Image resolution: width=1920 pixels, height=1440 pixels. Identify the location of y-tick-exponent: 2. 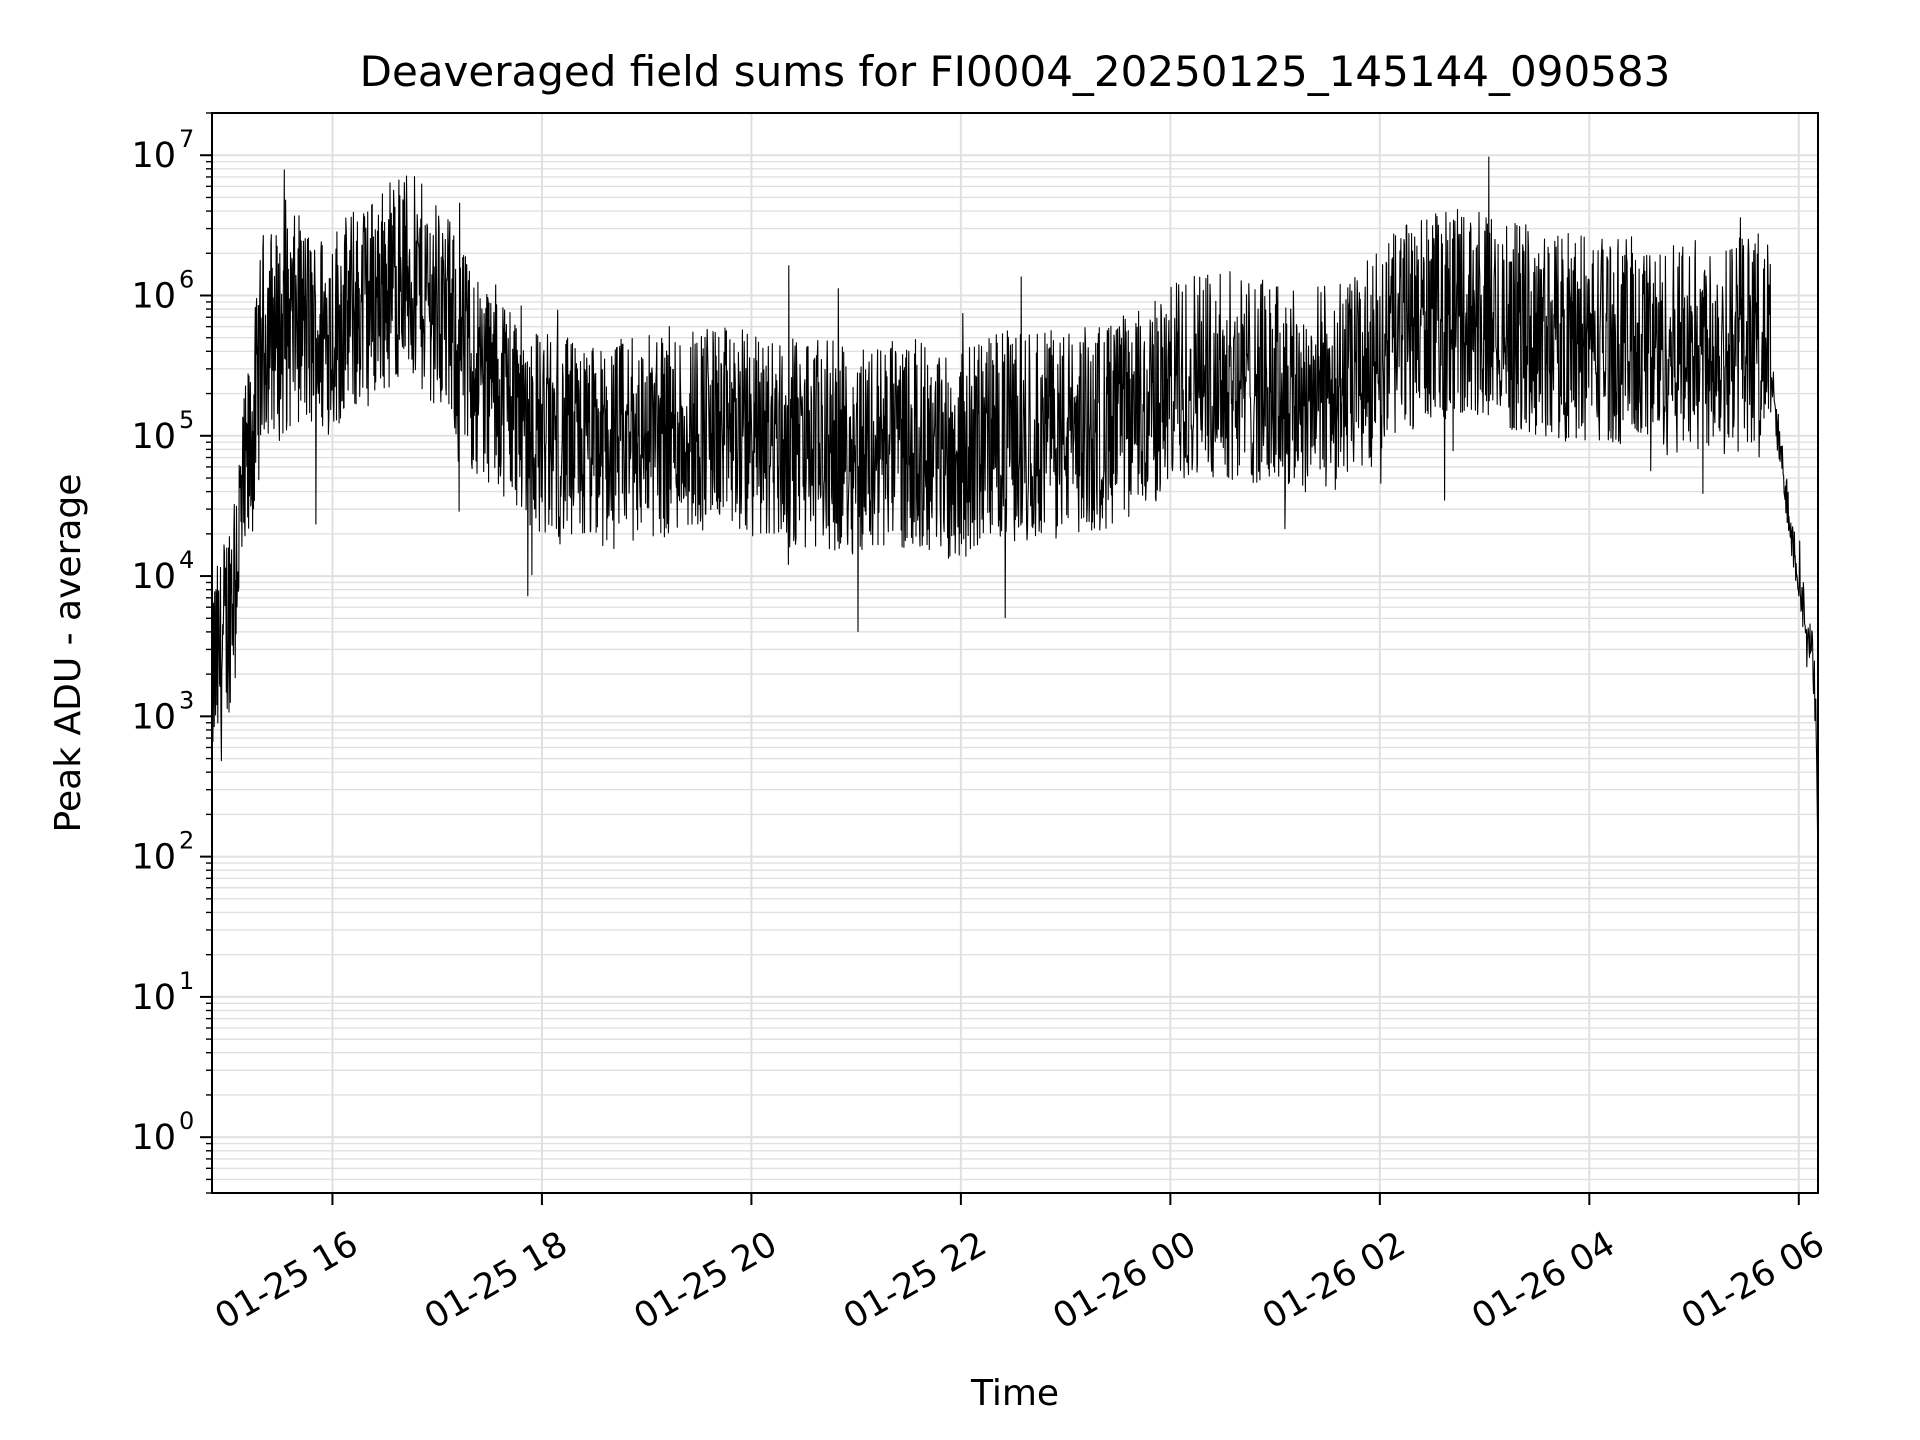
(186, 841).